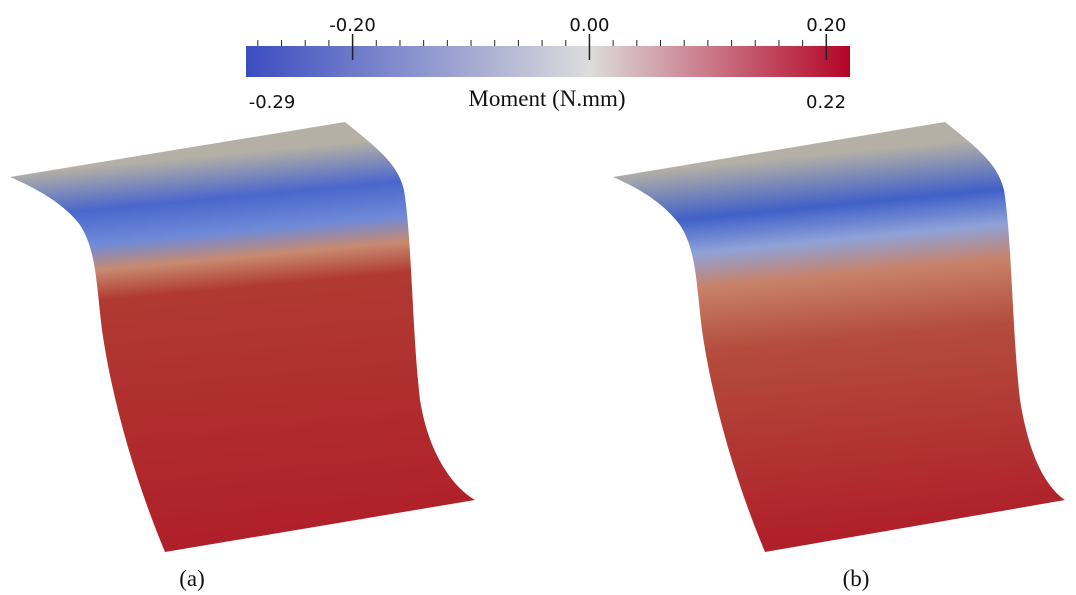 This screenshot has height=595, width=1076. I want to click on colorbar-ticks: -0.20 0.00 0.20, so click(551, 37).